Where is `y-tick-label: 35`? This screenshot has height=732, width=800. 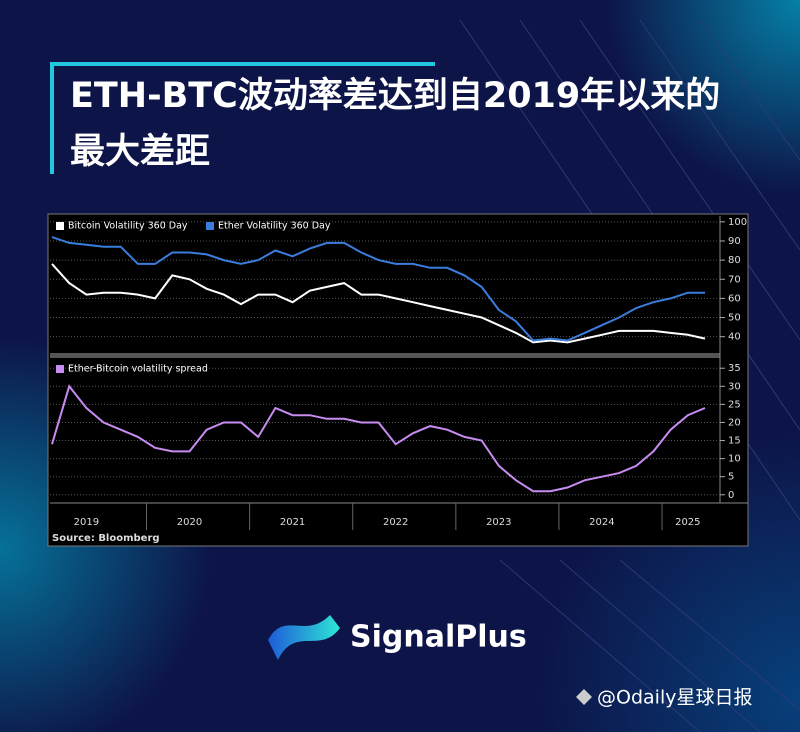
y-tick-label: 35 is located at coordinates (734, 368).